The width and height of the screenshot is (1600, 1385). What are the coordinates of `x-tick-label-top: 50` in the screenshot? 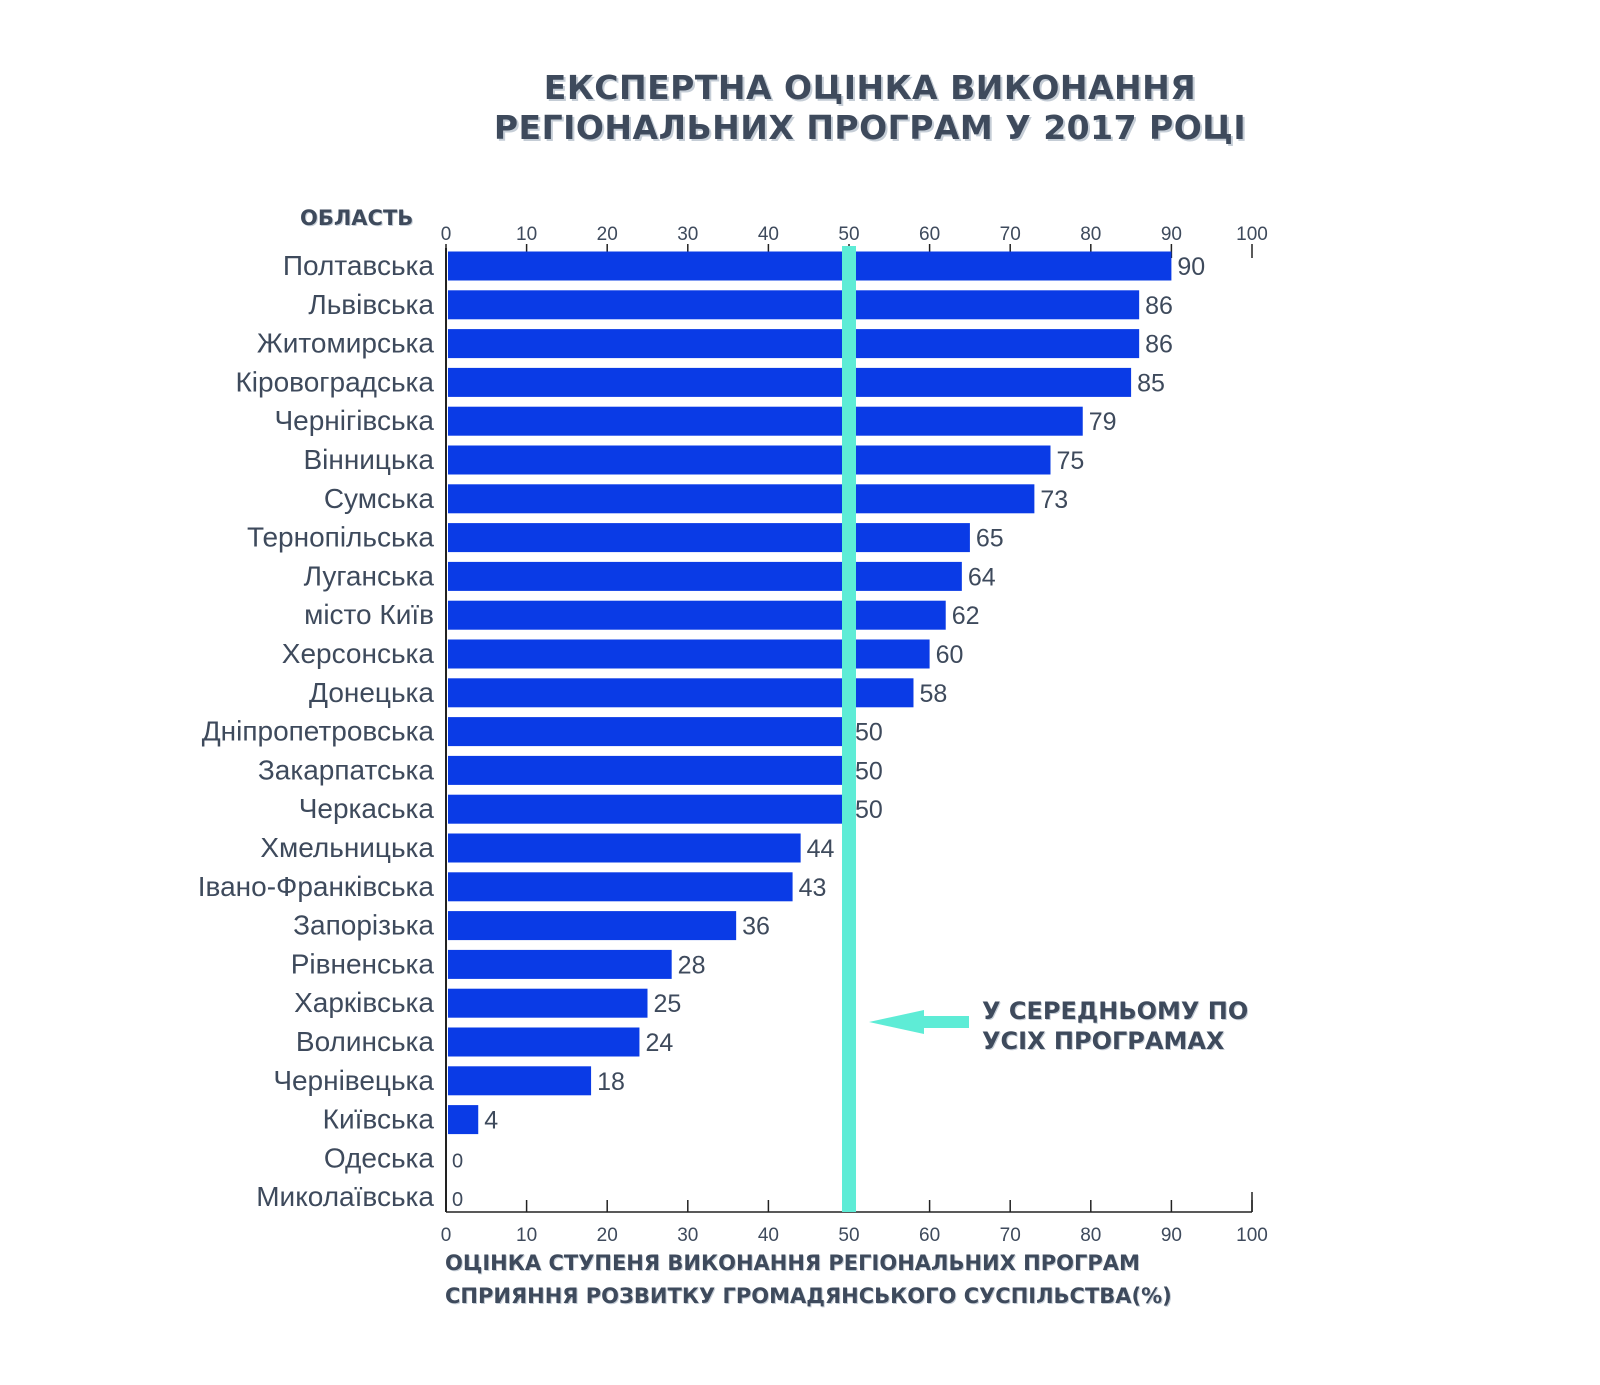 It's located at (848, 234).